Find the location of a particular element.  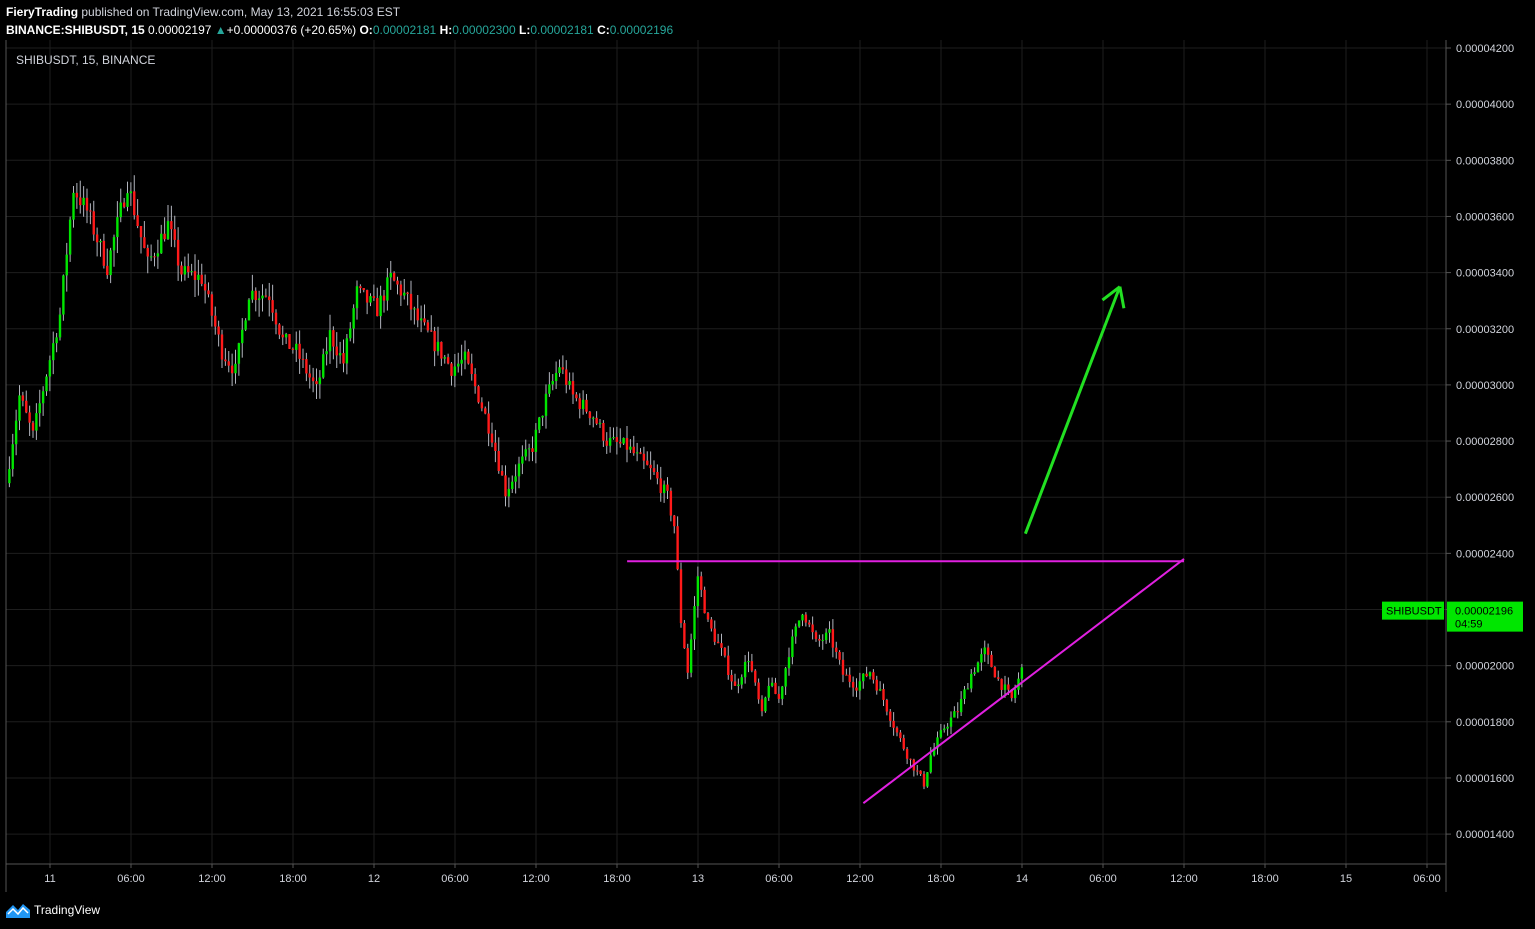

time-tick-label: 11 is located at coordinates (49, 879).